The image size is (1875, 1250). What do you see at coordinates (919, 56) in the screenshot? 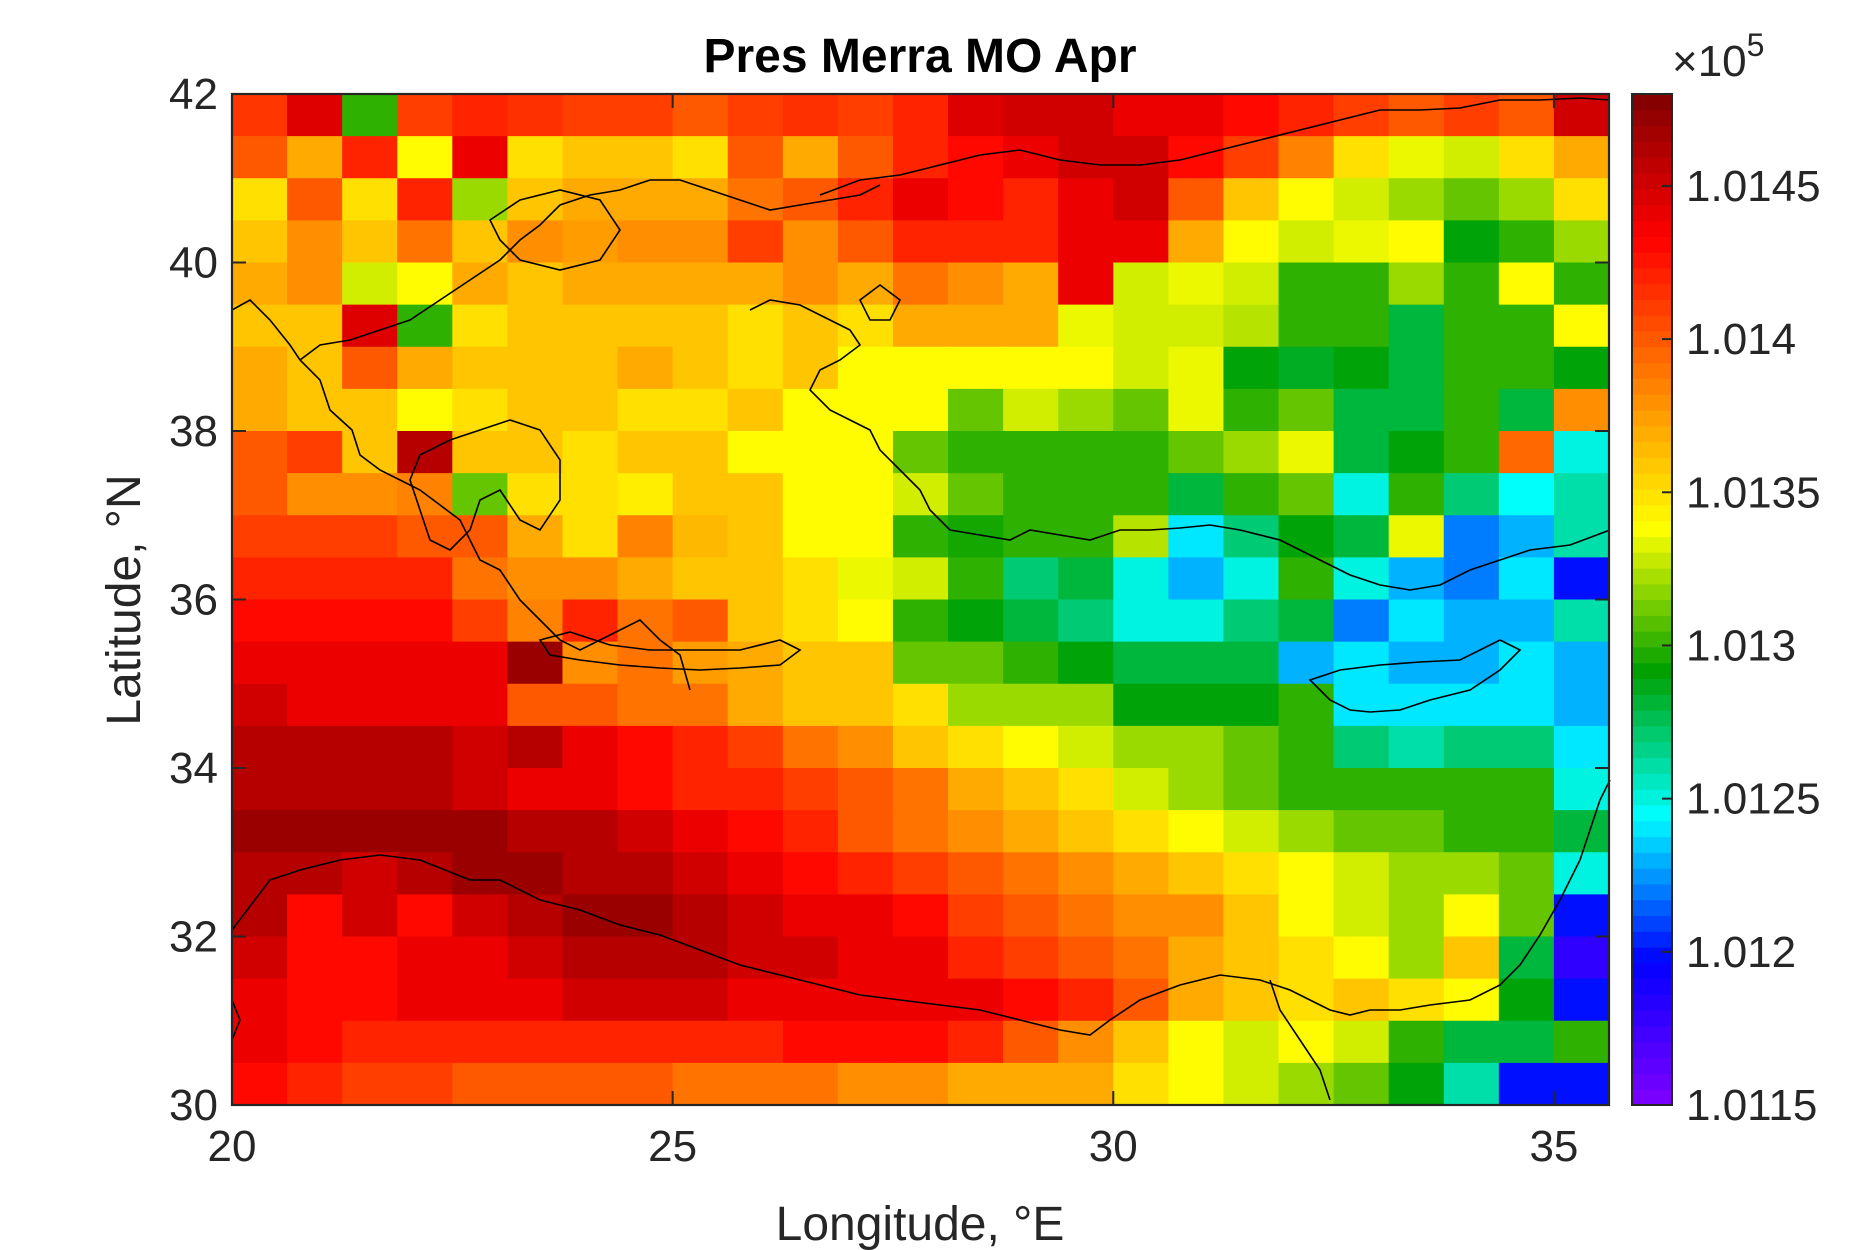
I see `chart-title: Pres Merra MO Apr` at bounding box center [919, 56].